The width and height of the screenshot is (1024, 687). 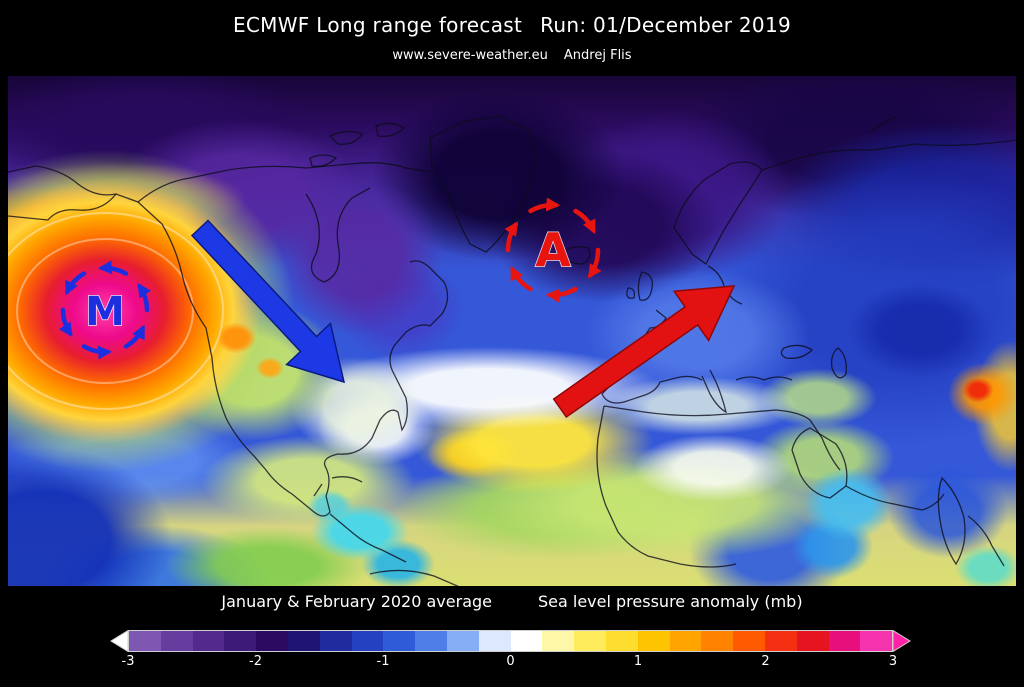 I want to click on colorbar-ticks: -3 -2 -1 0 1 2 3, so click(x=510, y=662).